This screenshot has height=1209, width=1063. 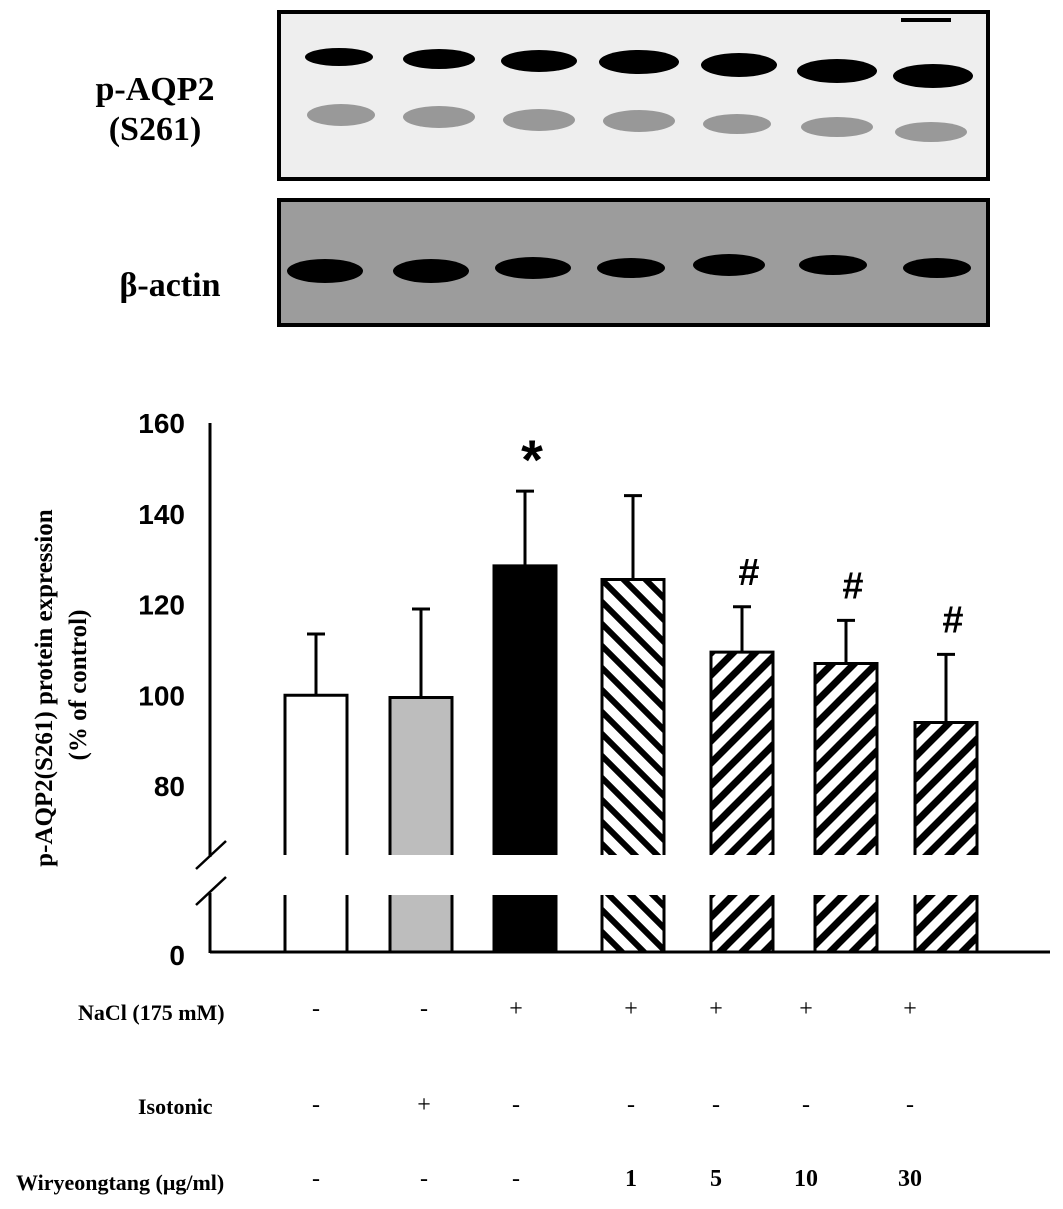 I want to click on significance-markers: * # # #, so click(x=742, y=534).